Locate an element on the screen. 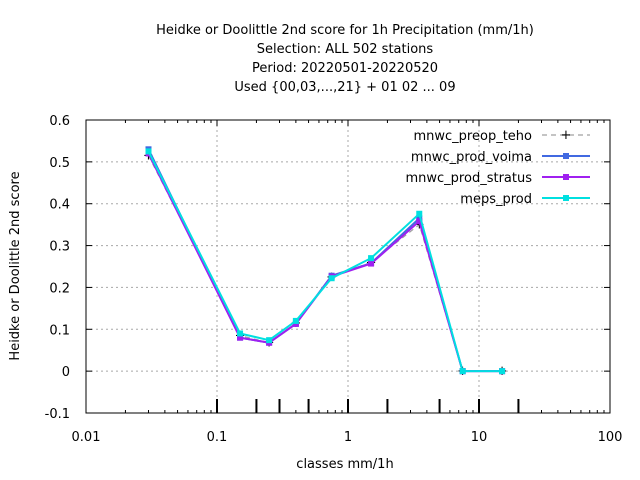 Image resolution: width=640 pixels, height=480 pixels. data-point: + is located at coordinates (419, 225).